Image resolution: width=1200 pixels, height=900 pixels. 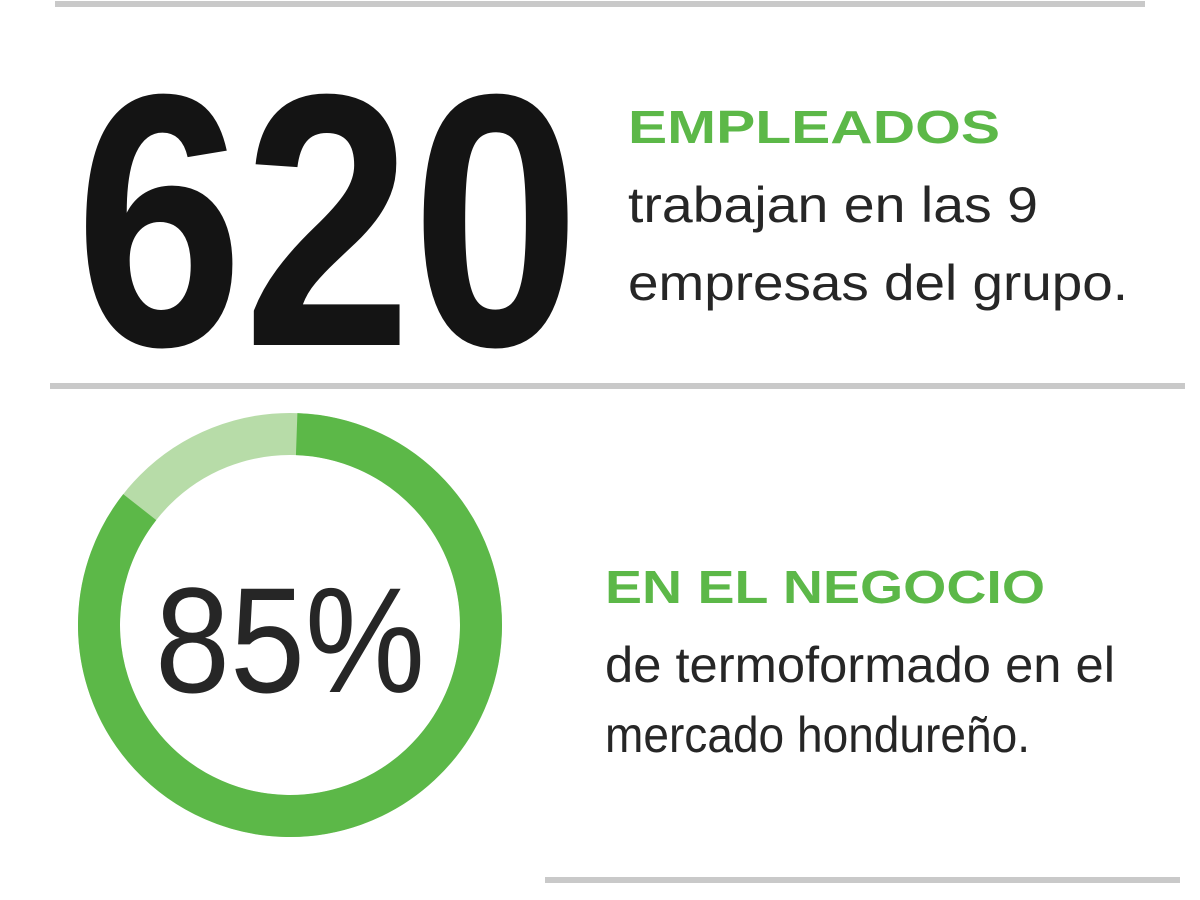 What do you see at coordinates (833, 205) in the screenshot?
I see `text-line: trabajan en las 9` at bounding box center [833, 205].